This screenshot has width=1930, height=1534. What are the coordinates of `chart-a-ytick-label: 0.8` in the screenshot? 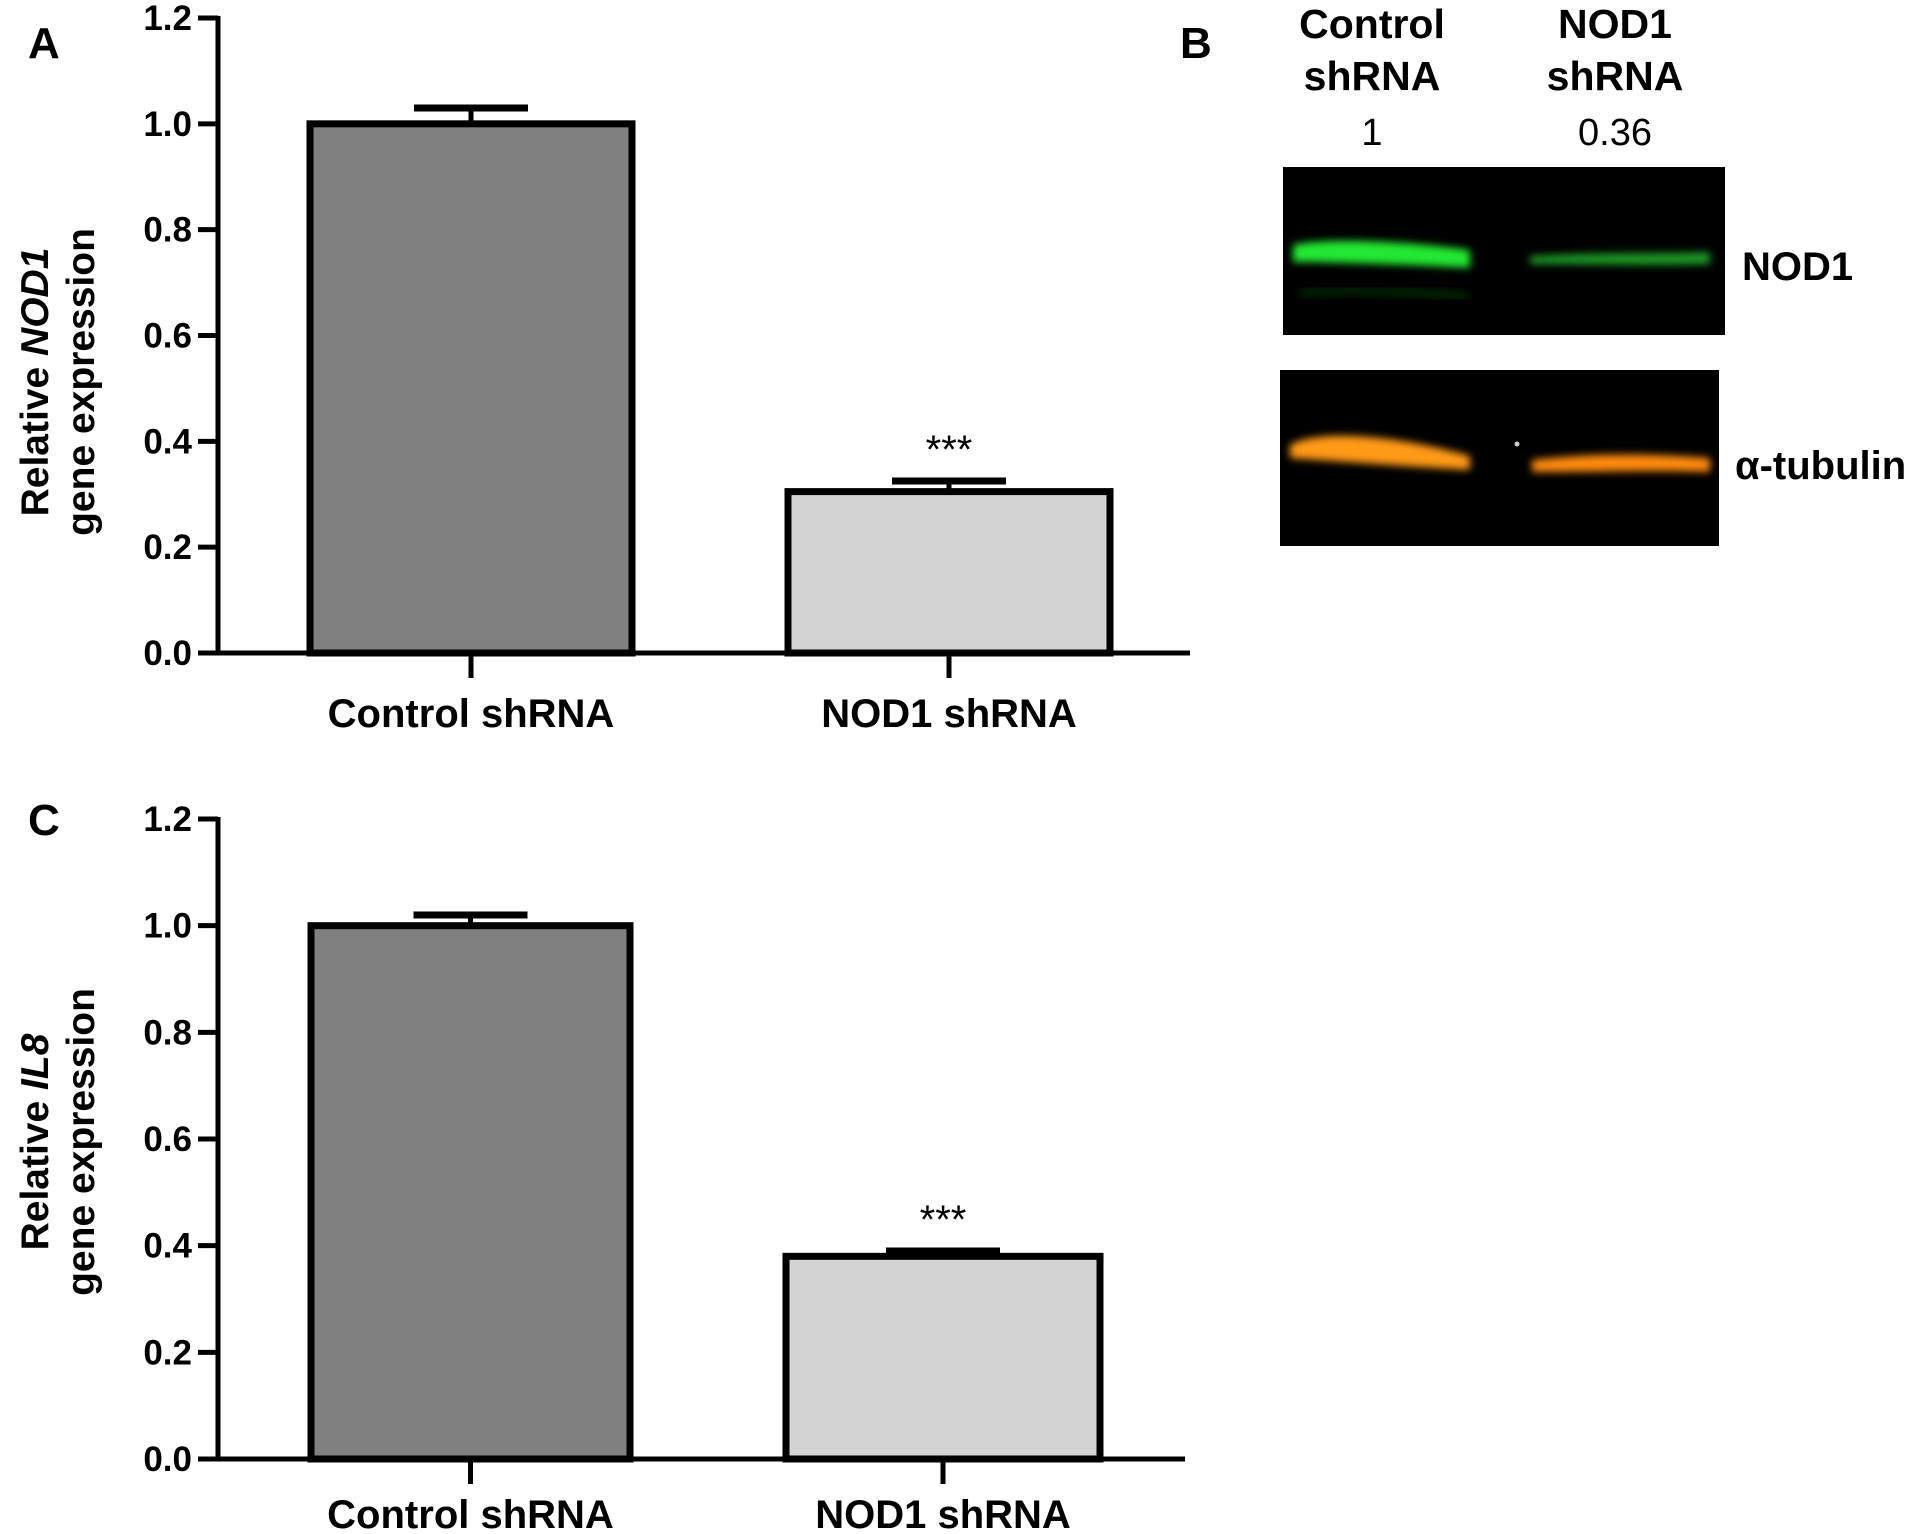 It's located at (167, 230).